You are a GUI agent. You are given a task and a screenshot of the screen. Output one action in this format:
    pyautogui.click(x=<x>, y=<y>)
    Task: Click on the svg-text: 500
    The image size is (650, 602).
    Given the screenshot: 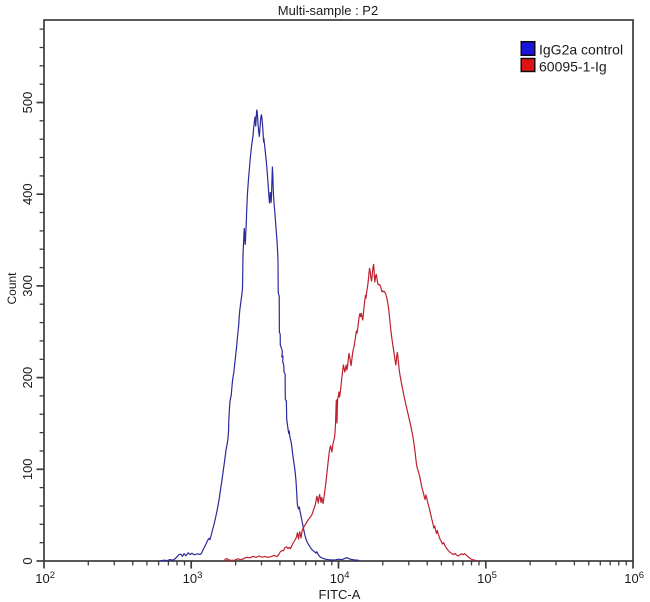 What is the action you would take?
    pyautogui.click(x=27, y=103)
    